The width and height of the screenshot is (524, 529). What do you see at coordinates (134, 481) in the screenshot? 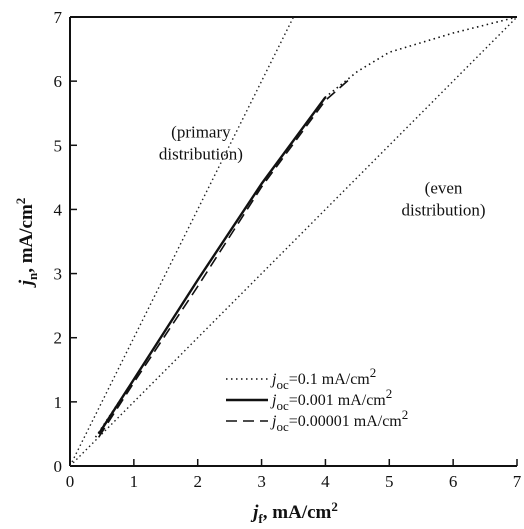
I see `x-tick-label: 1` at bounding box center [134, 481].